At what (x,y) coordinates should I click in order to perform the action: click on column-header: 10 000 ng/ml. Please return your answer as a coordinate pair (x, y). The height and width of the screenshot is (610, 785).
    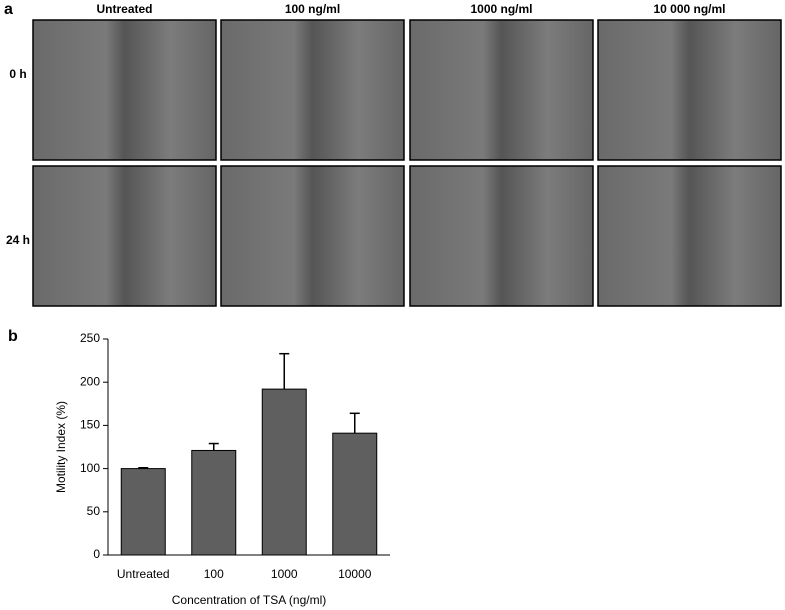
    Looking at the image, I should click on (689, 9).